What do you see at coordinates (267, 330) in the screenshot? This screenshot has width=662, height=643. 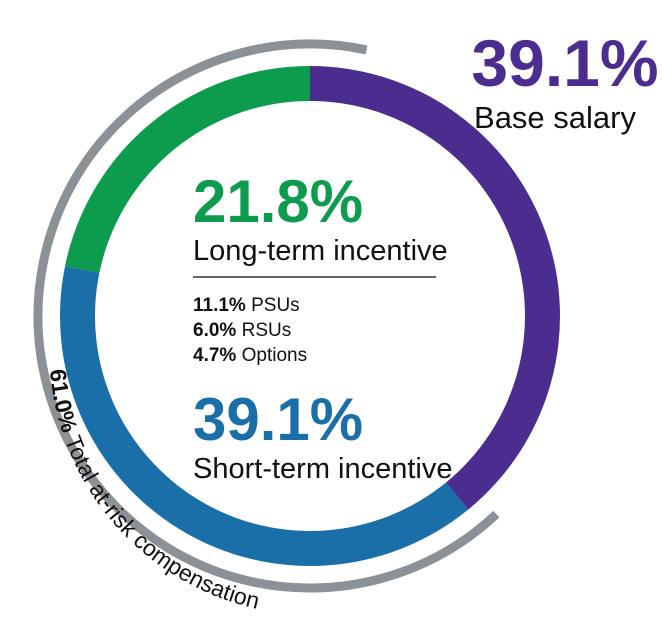 I see `breakdown-label: RSUs` at bounding box center [267, 330].